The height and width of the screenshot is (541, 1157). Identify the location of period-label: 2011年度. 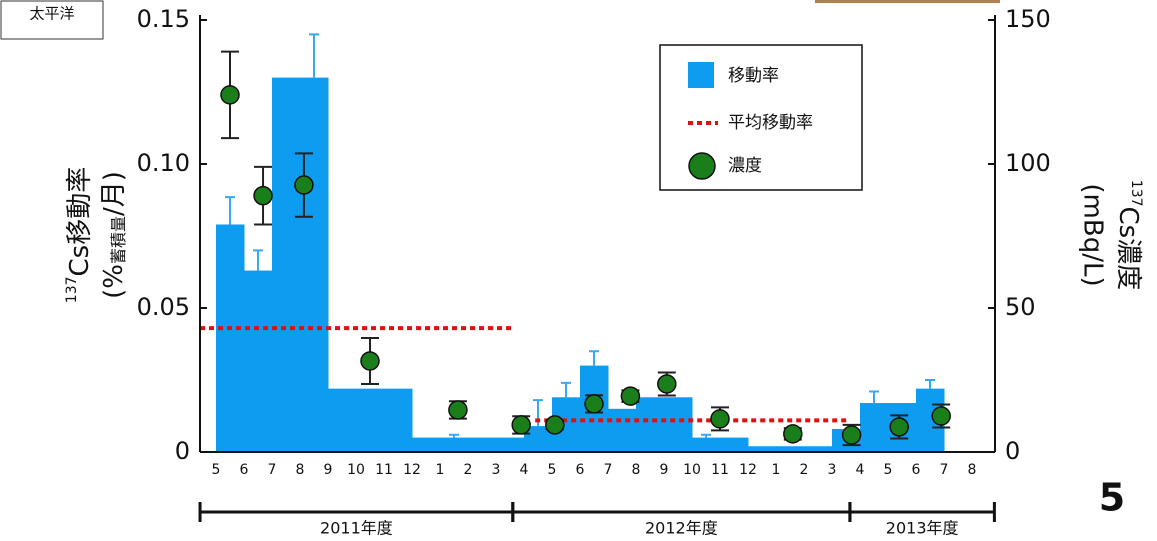
(356, 528).